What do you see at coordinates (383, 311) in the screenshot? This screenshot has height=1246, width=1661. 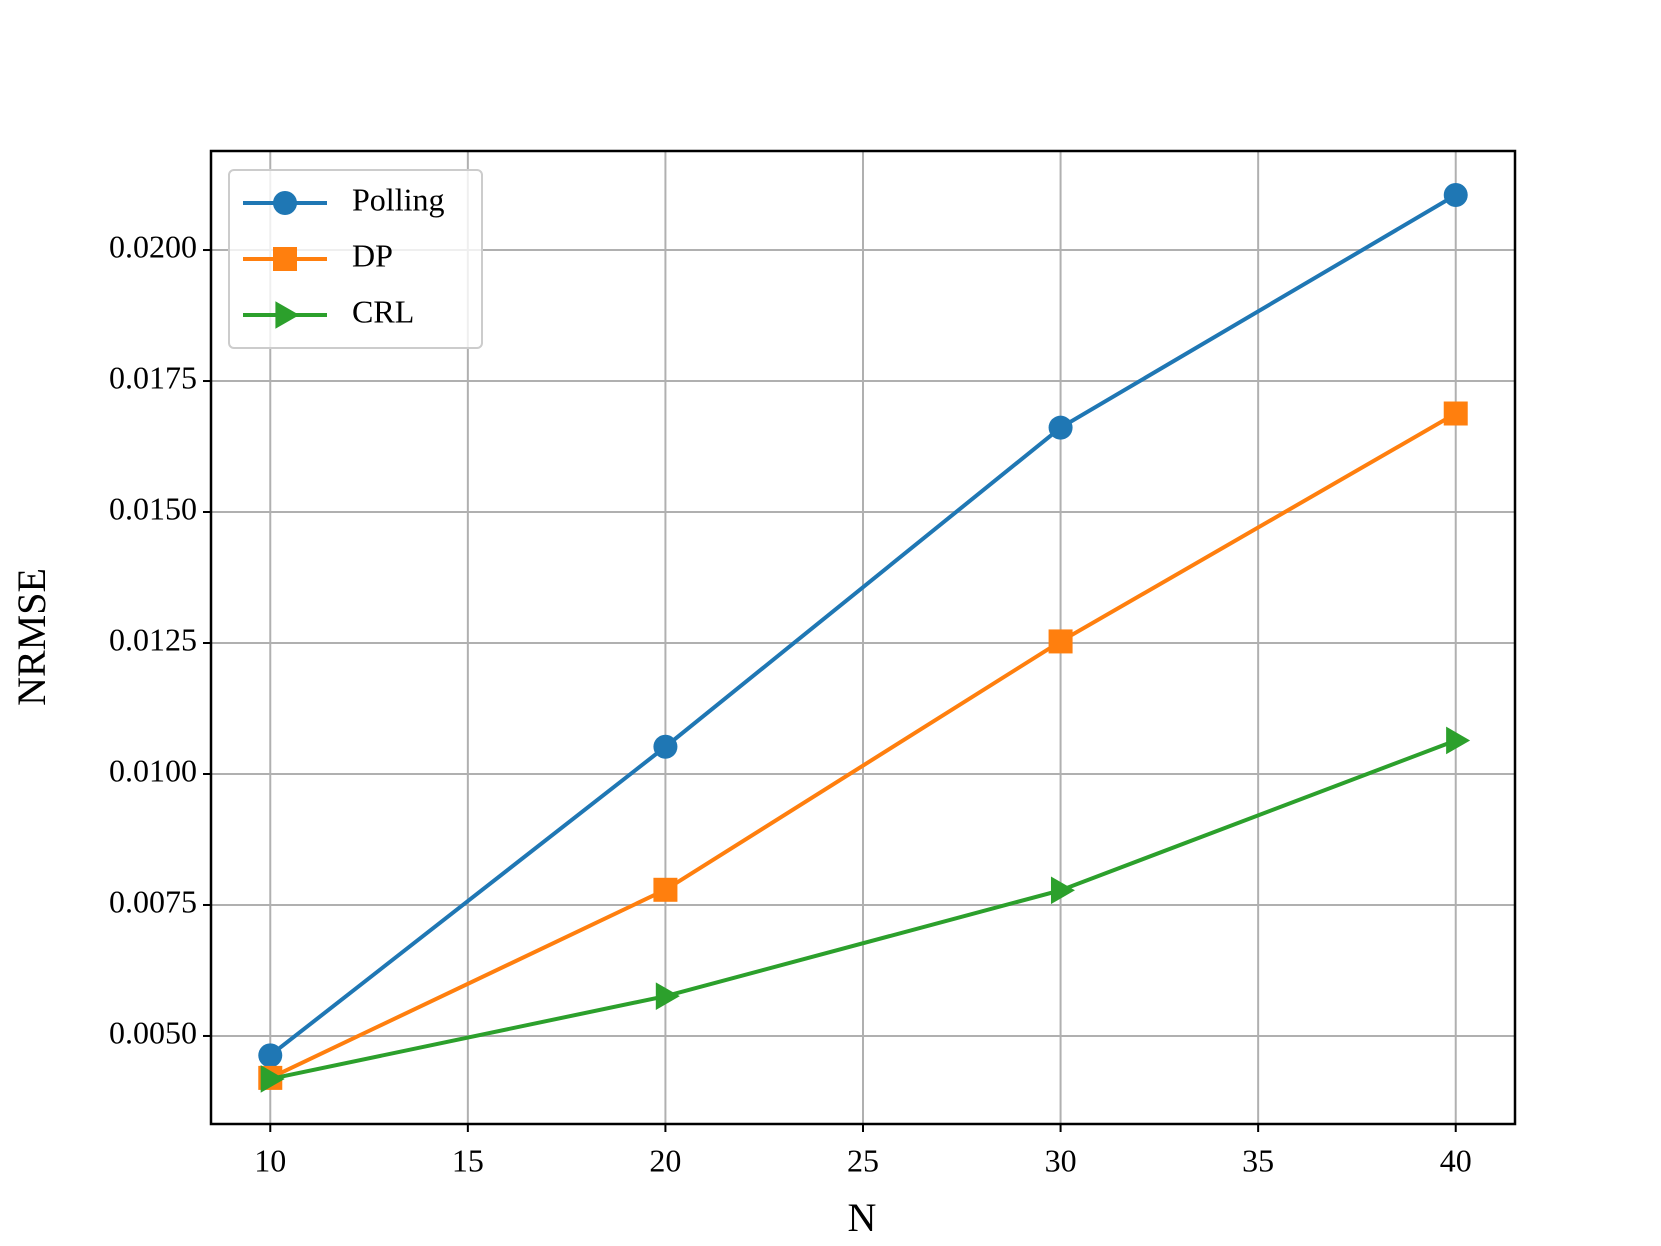 I see `legend-label: CRL` at bounding box center [383, 311].